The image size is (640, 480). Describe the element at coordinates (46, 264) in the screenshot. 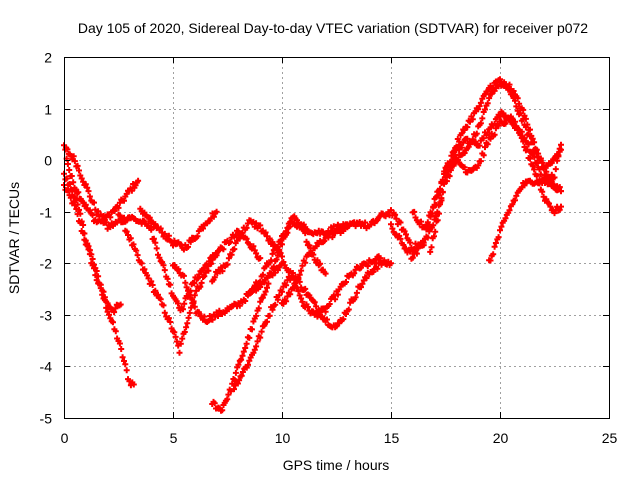

I see `y-tick-label: -2` at that location.